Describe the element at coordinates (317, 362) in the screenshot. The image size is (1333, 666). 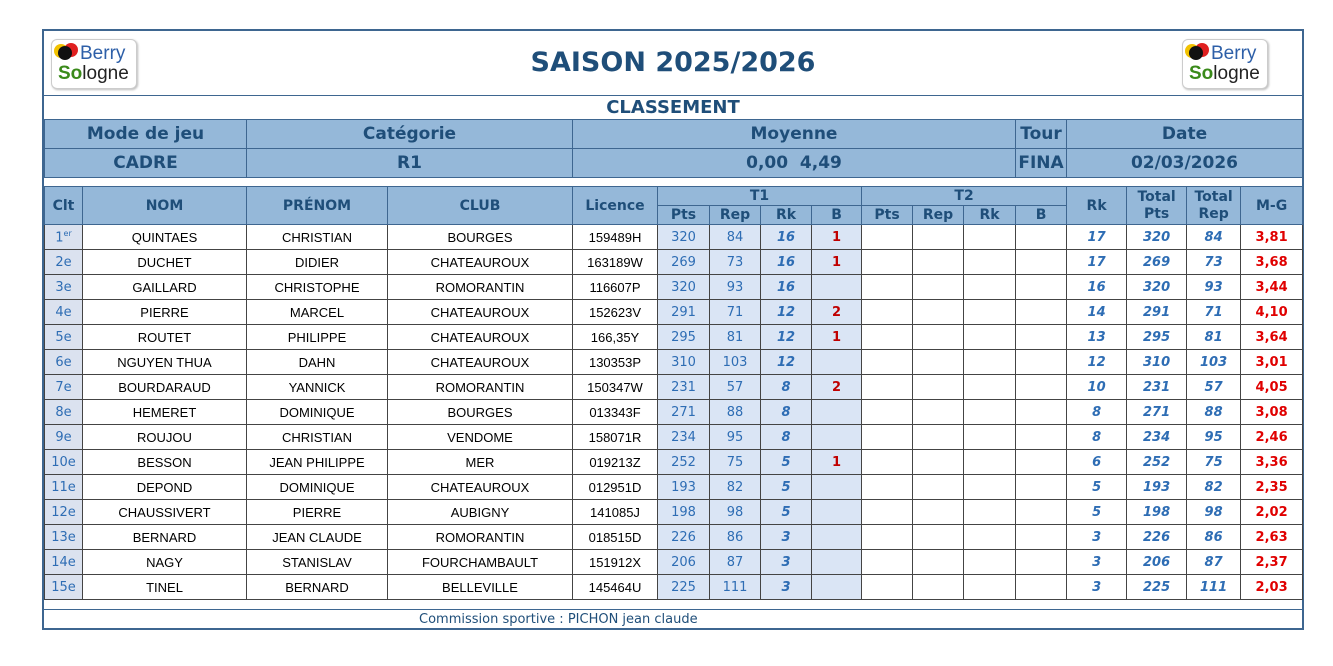
I see `cell-prenom: DAHN` at that location.